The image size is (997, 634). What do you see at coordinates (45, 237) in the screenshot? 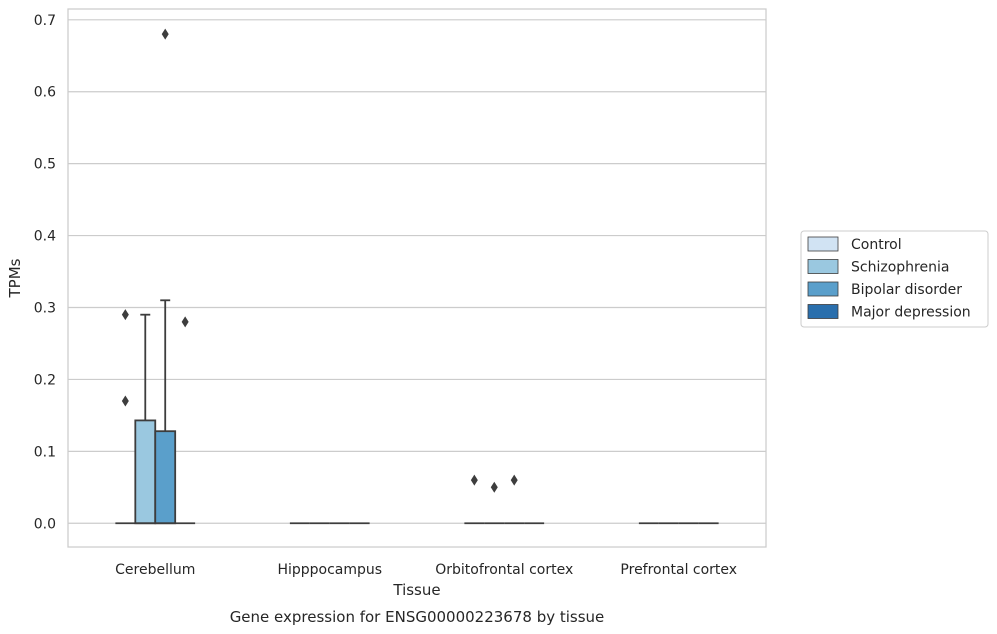
I see `y-tick-label: 0.4` at bounding box center [45, 237].